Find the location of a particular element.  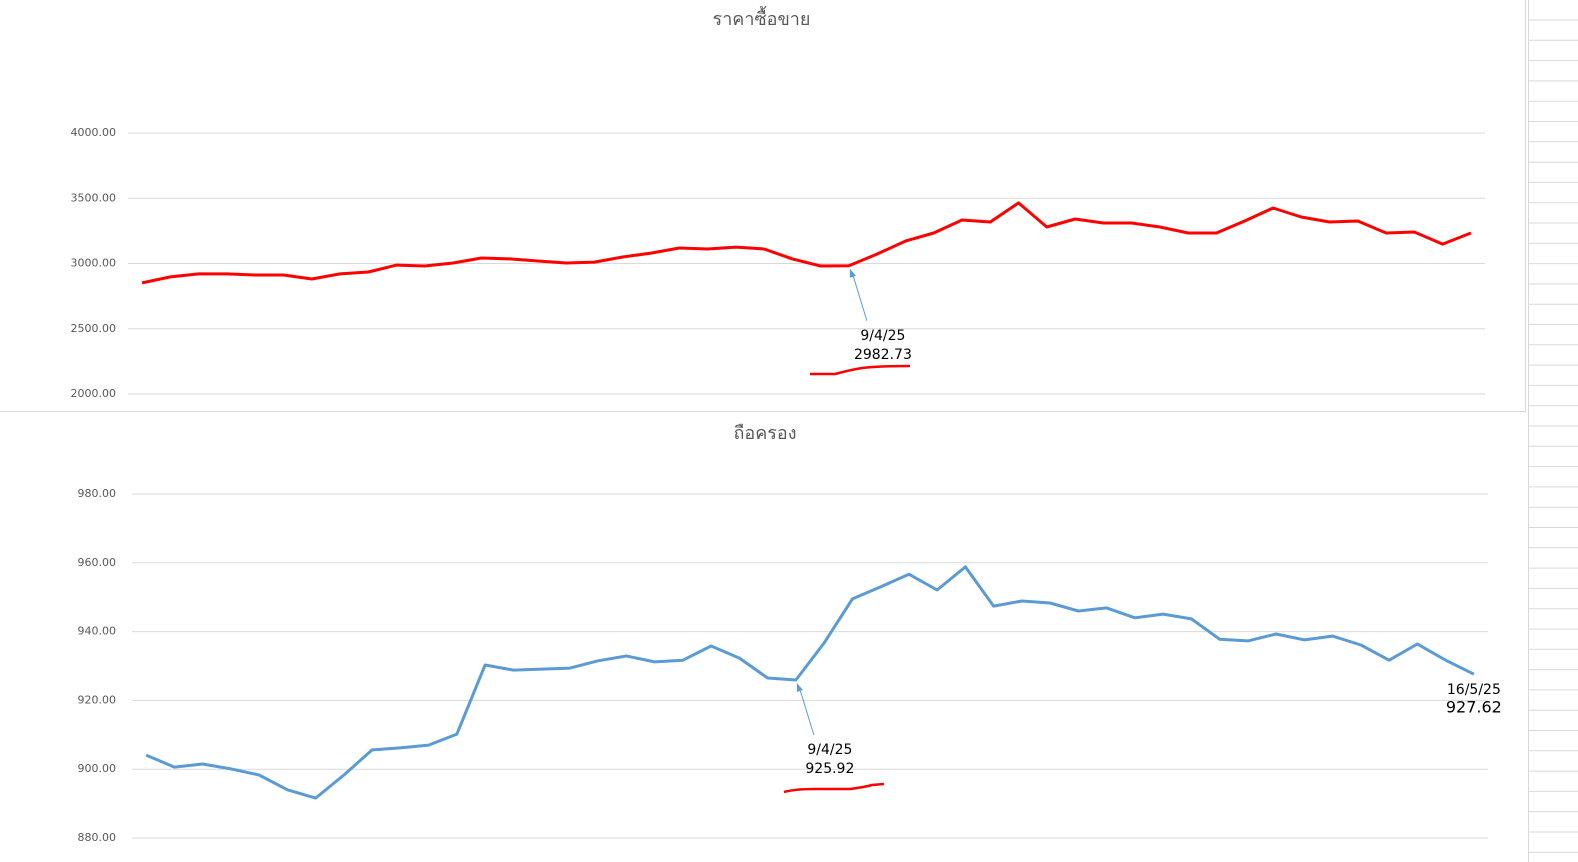

y-tick-label: 3000.00 is located at coordinates (94, 263).